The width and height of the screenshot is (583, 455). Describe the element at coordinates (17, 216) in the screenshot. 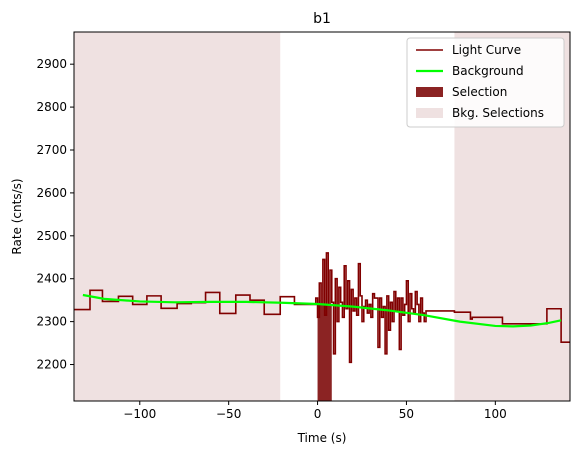

I see `y-axis-label: Rate (cnts/s)` at that location.